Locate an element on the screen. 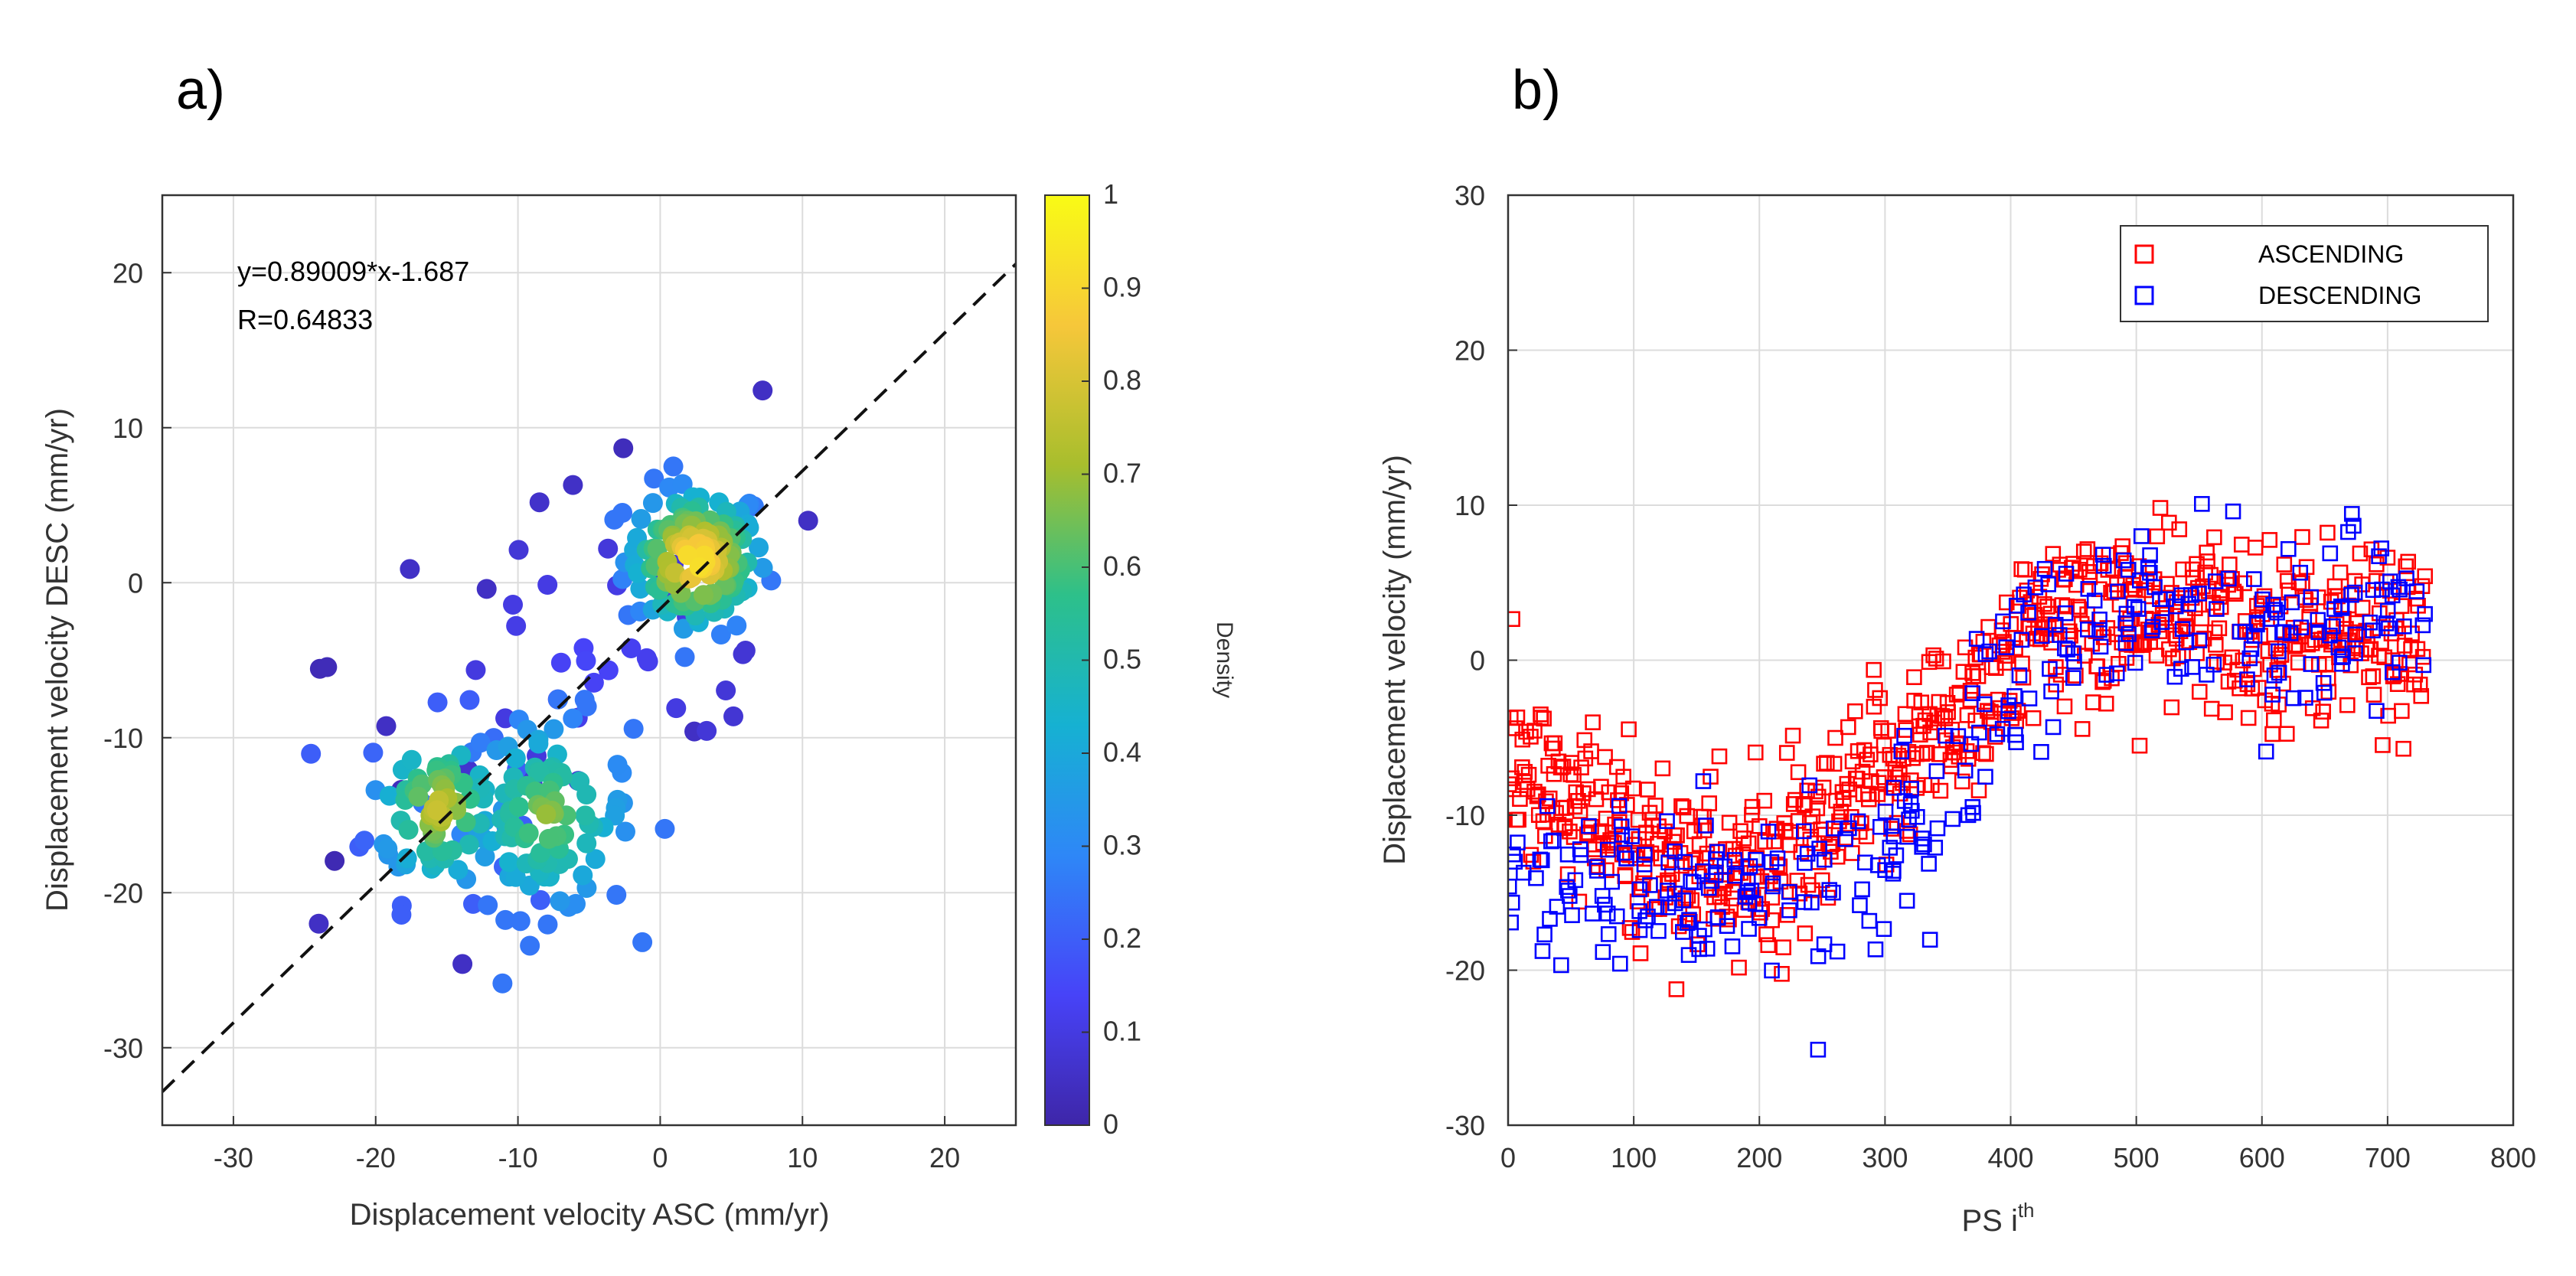 The width and height of the screenshot is (2576, 1276). colorbar-tick-label: 0.5 is located at coordinates (1122, 659).